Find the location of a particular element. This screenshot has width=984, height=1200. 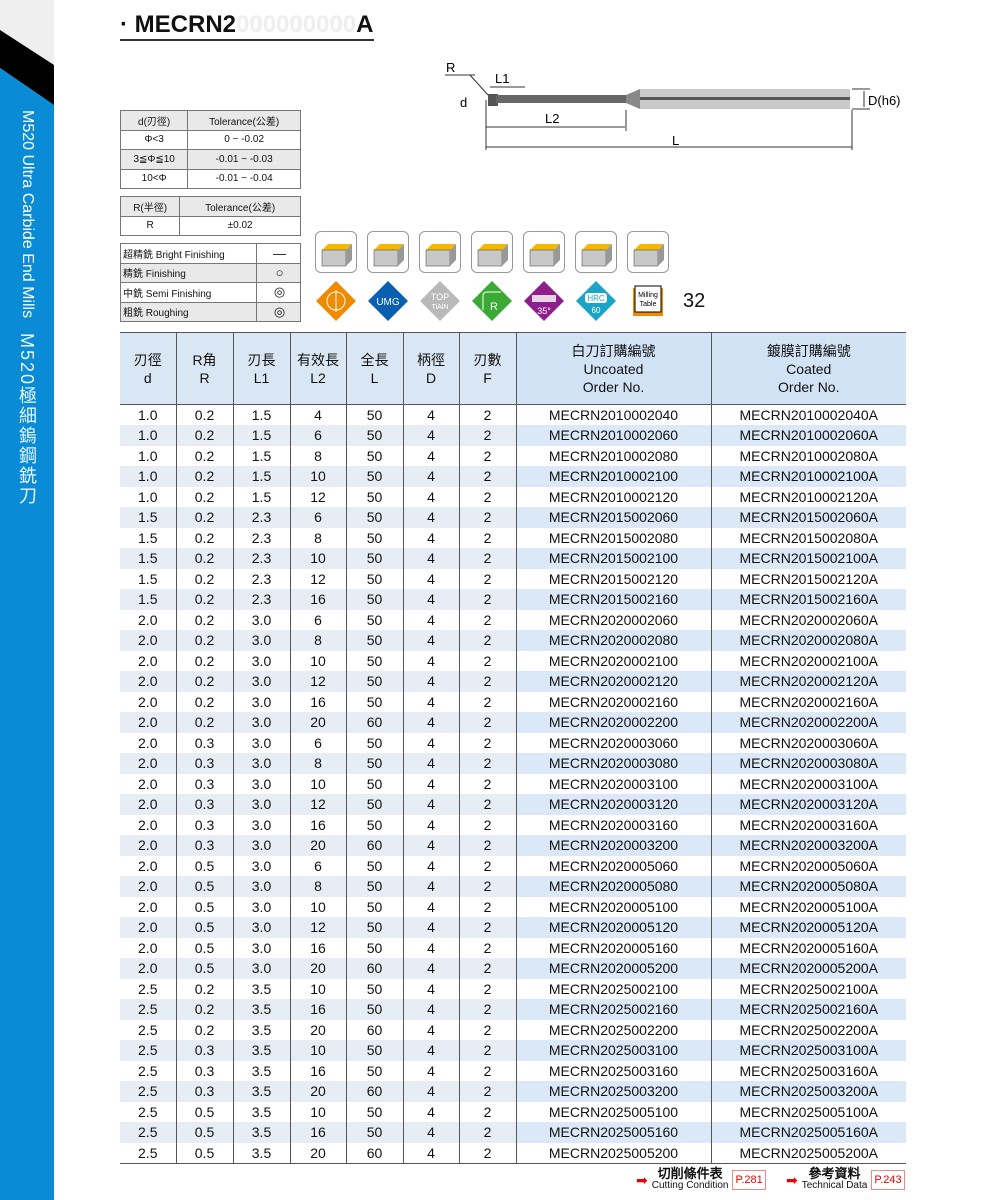

table-cell: 2.5 is located at coordinates (148, 1111).